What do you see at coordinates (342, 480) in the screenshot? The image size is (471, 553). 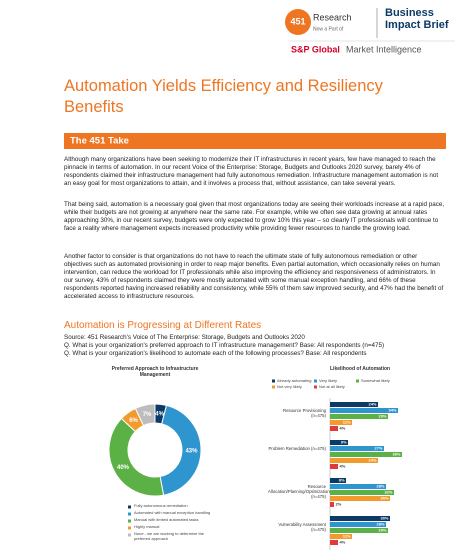 I see `data-label: 8%` at bounding box center [342, 480].